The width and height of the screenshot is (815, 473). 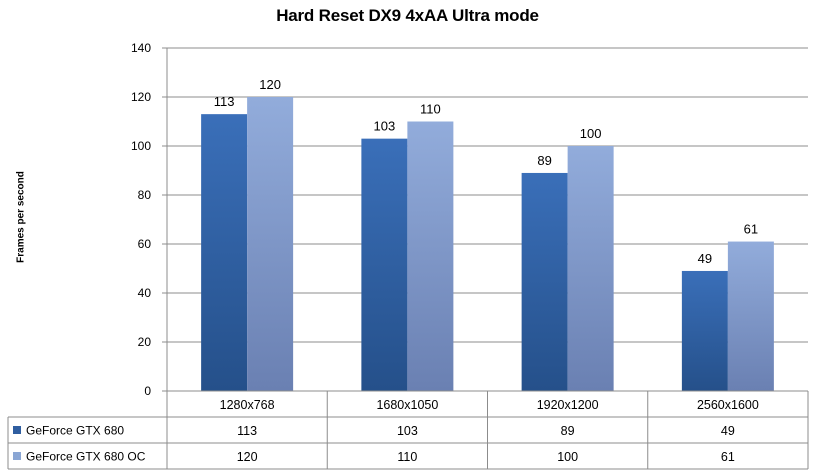 What do you see at coordinates (568, 405) in the screenshot?
I see `category-label: 1920x1200` at bounding box center [568, 405].